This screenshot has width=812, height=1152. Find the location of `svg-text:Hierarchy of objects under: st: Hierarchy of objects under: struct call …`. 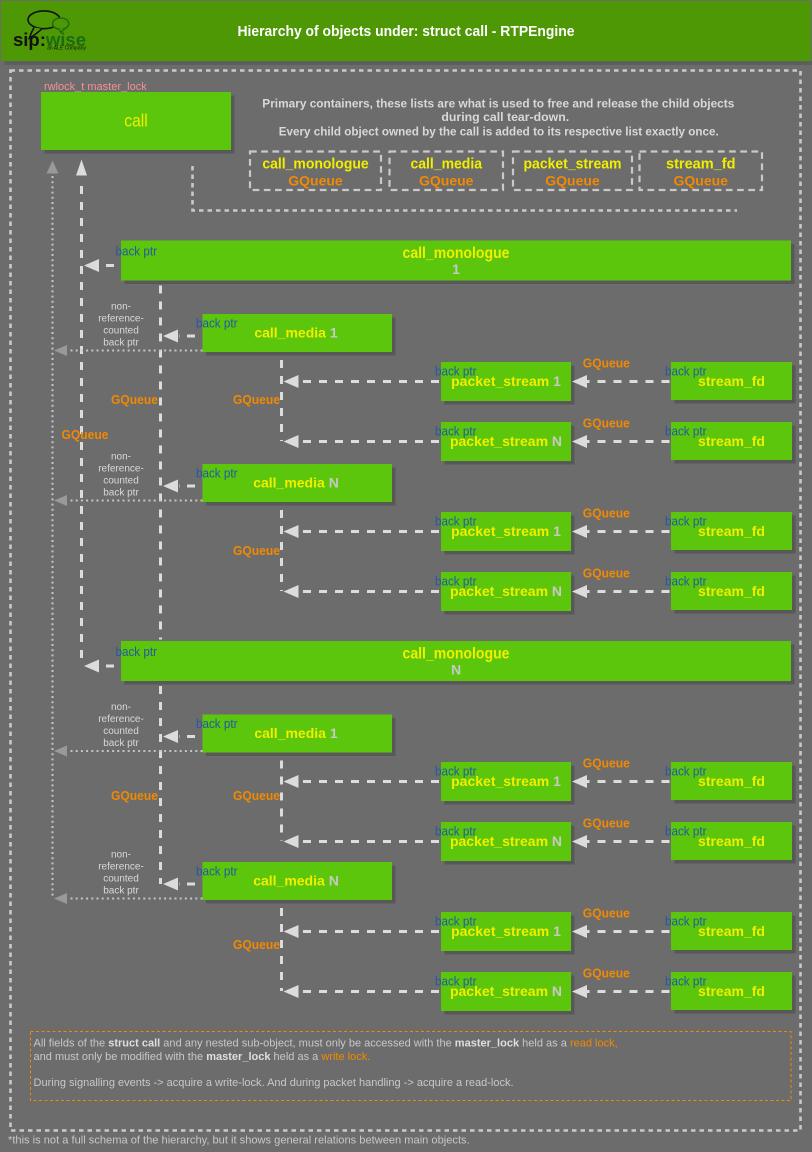

svg-text:Hierarchy of objects under: st: Hierarchy of objects under: struct call … is located at coordinates (406, 32).